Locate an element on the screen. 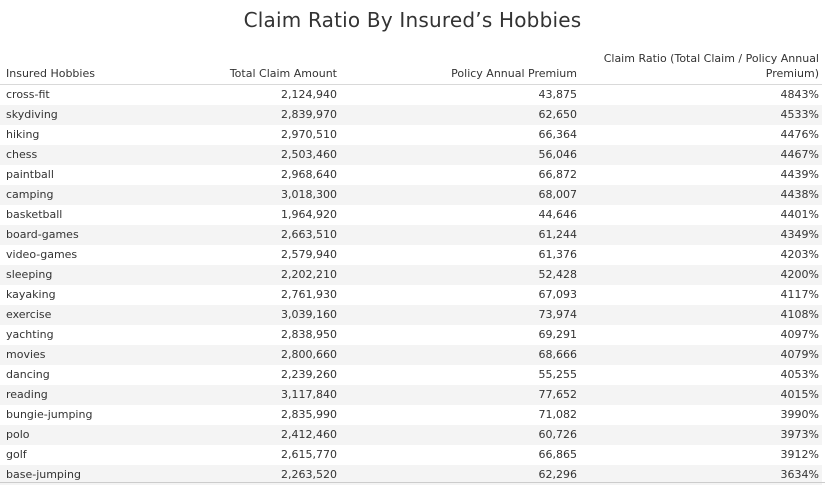 The width and height of the screenshot is (825, 485). cell-total-claim-amount: 2,838,950 is located at coordinates (309, 334).